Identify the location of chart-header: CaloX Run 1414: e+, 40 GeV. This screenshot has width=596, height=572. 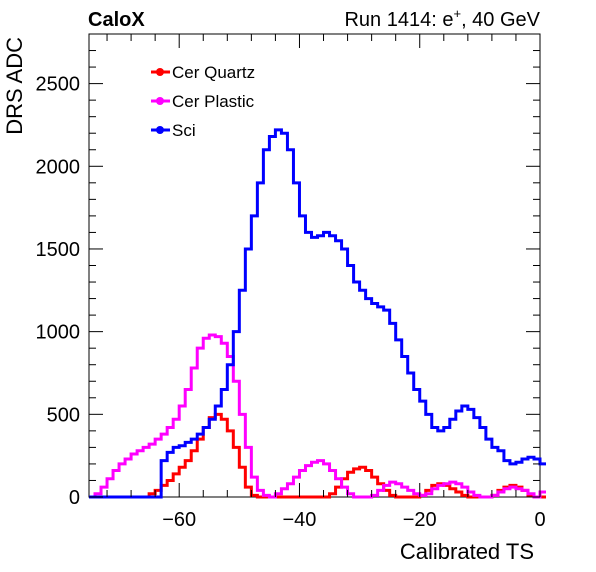
(314, 18).